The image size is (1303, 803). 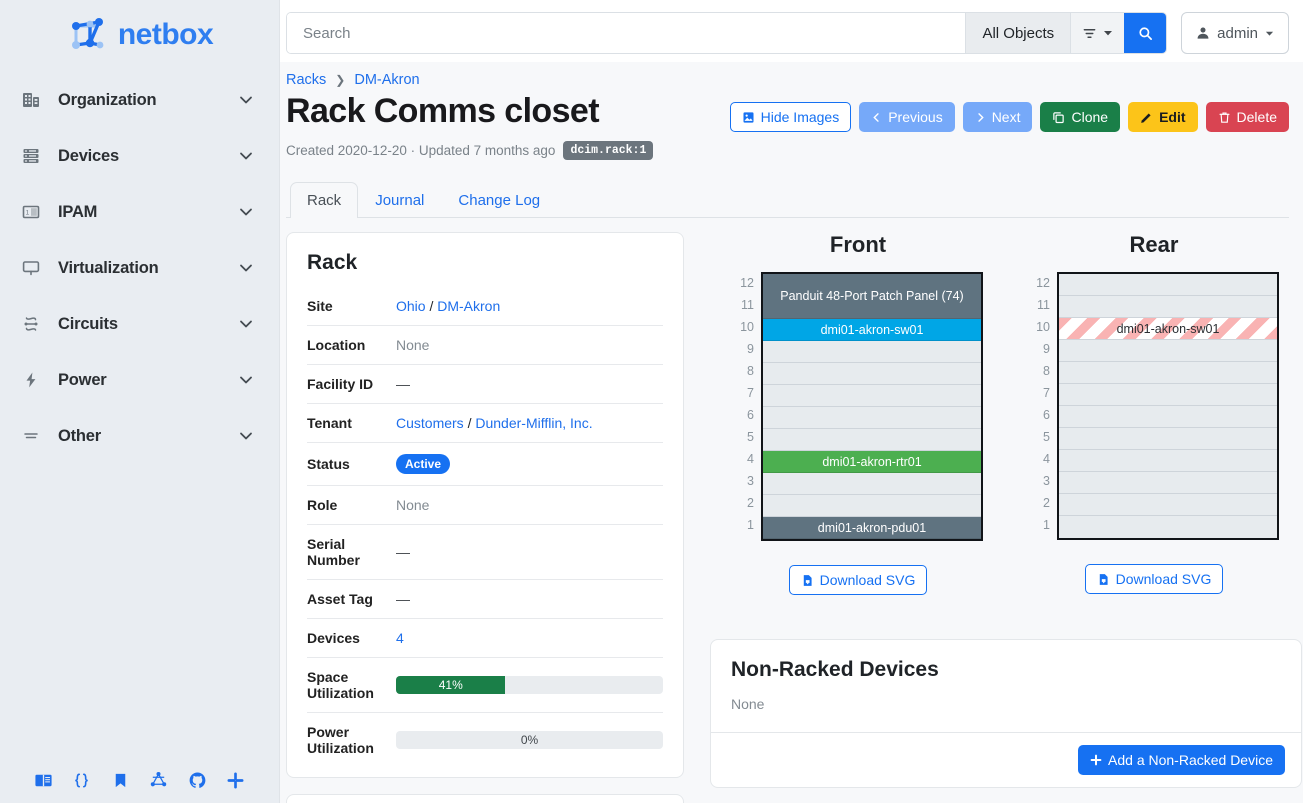 I want to click on sidebar-item-devices: Devices, so click(x=139, y=156).